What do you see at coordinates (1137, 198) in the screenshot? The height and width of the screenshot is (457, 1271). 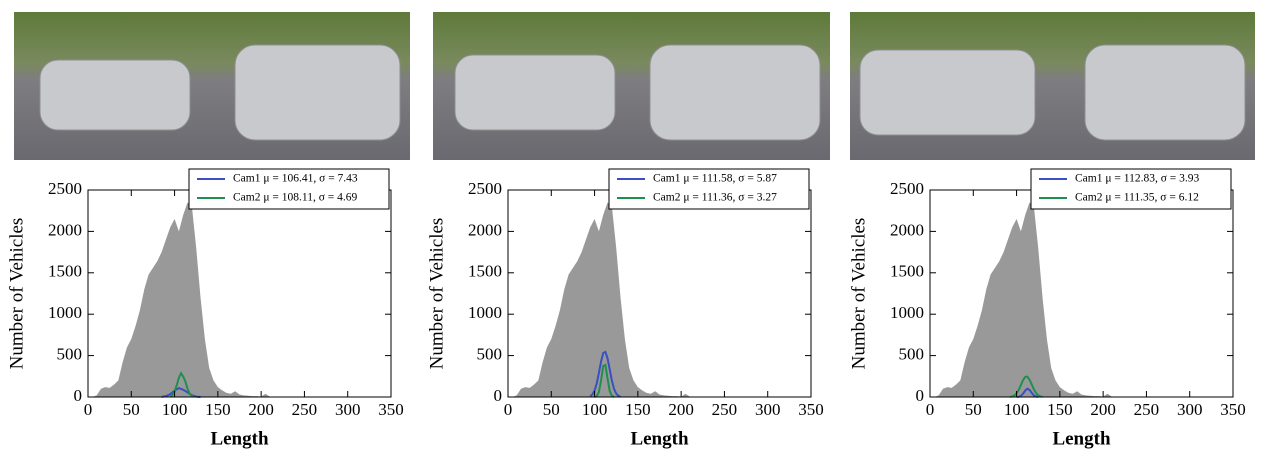 I see `legend-label: Cam2 μ = 111.35, σ = 6.12` at bounding box center [1137, 198].